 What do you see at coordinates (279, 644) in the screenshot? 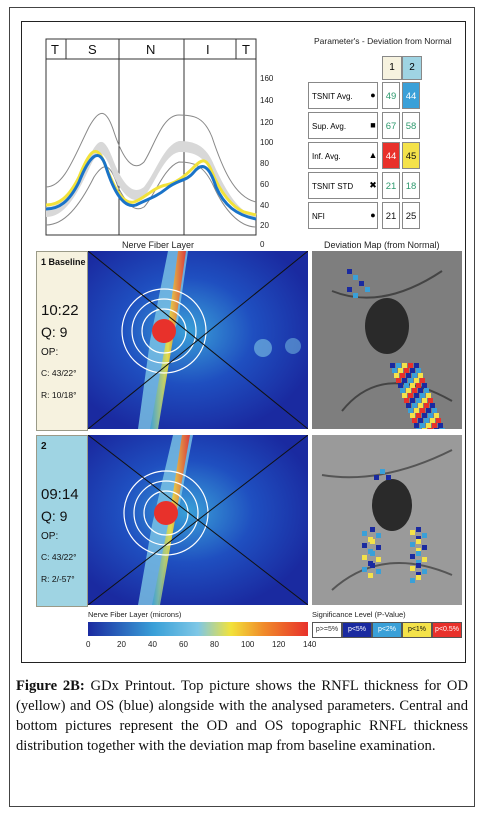
I see `colorbar-tick: 120` at bounding box center [279, 644].